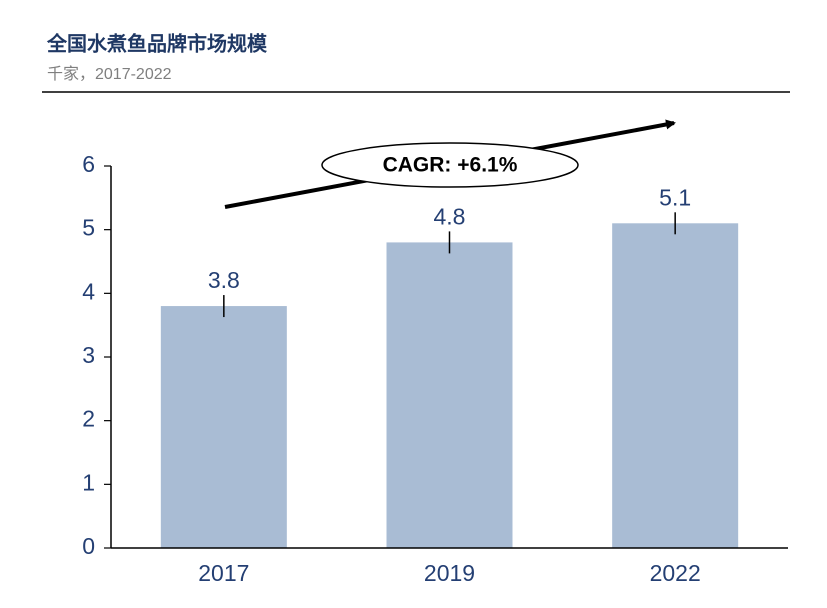 Image resolution: width=827 pixels, height=608 pixels. I want to click on value-label: 5.1, so click(675, 197).